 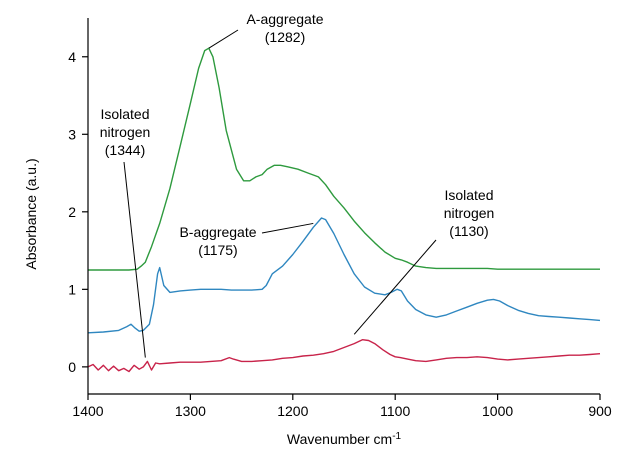 What do you see at coordinates (284, 19) in the screenshot?
I see `annotation-text: A-aggregate` at bounding box center [284, 19].